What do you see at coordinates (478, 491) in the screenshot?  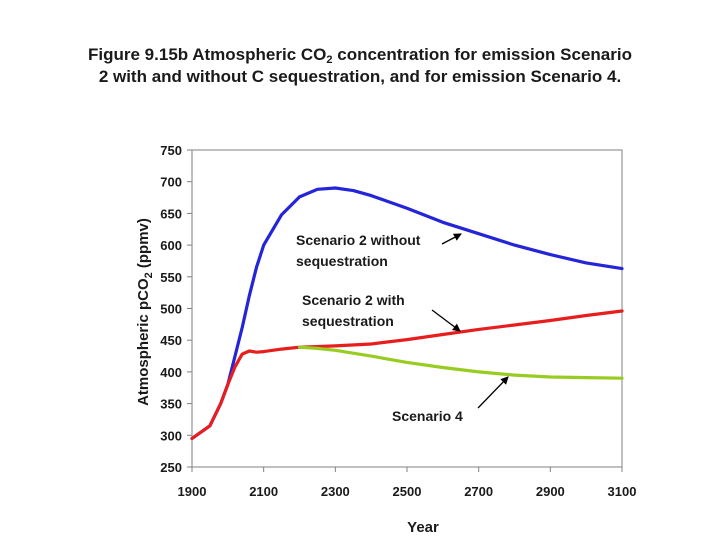 I see `x-tick-label: 2700` at bounding box center [478, 491].